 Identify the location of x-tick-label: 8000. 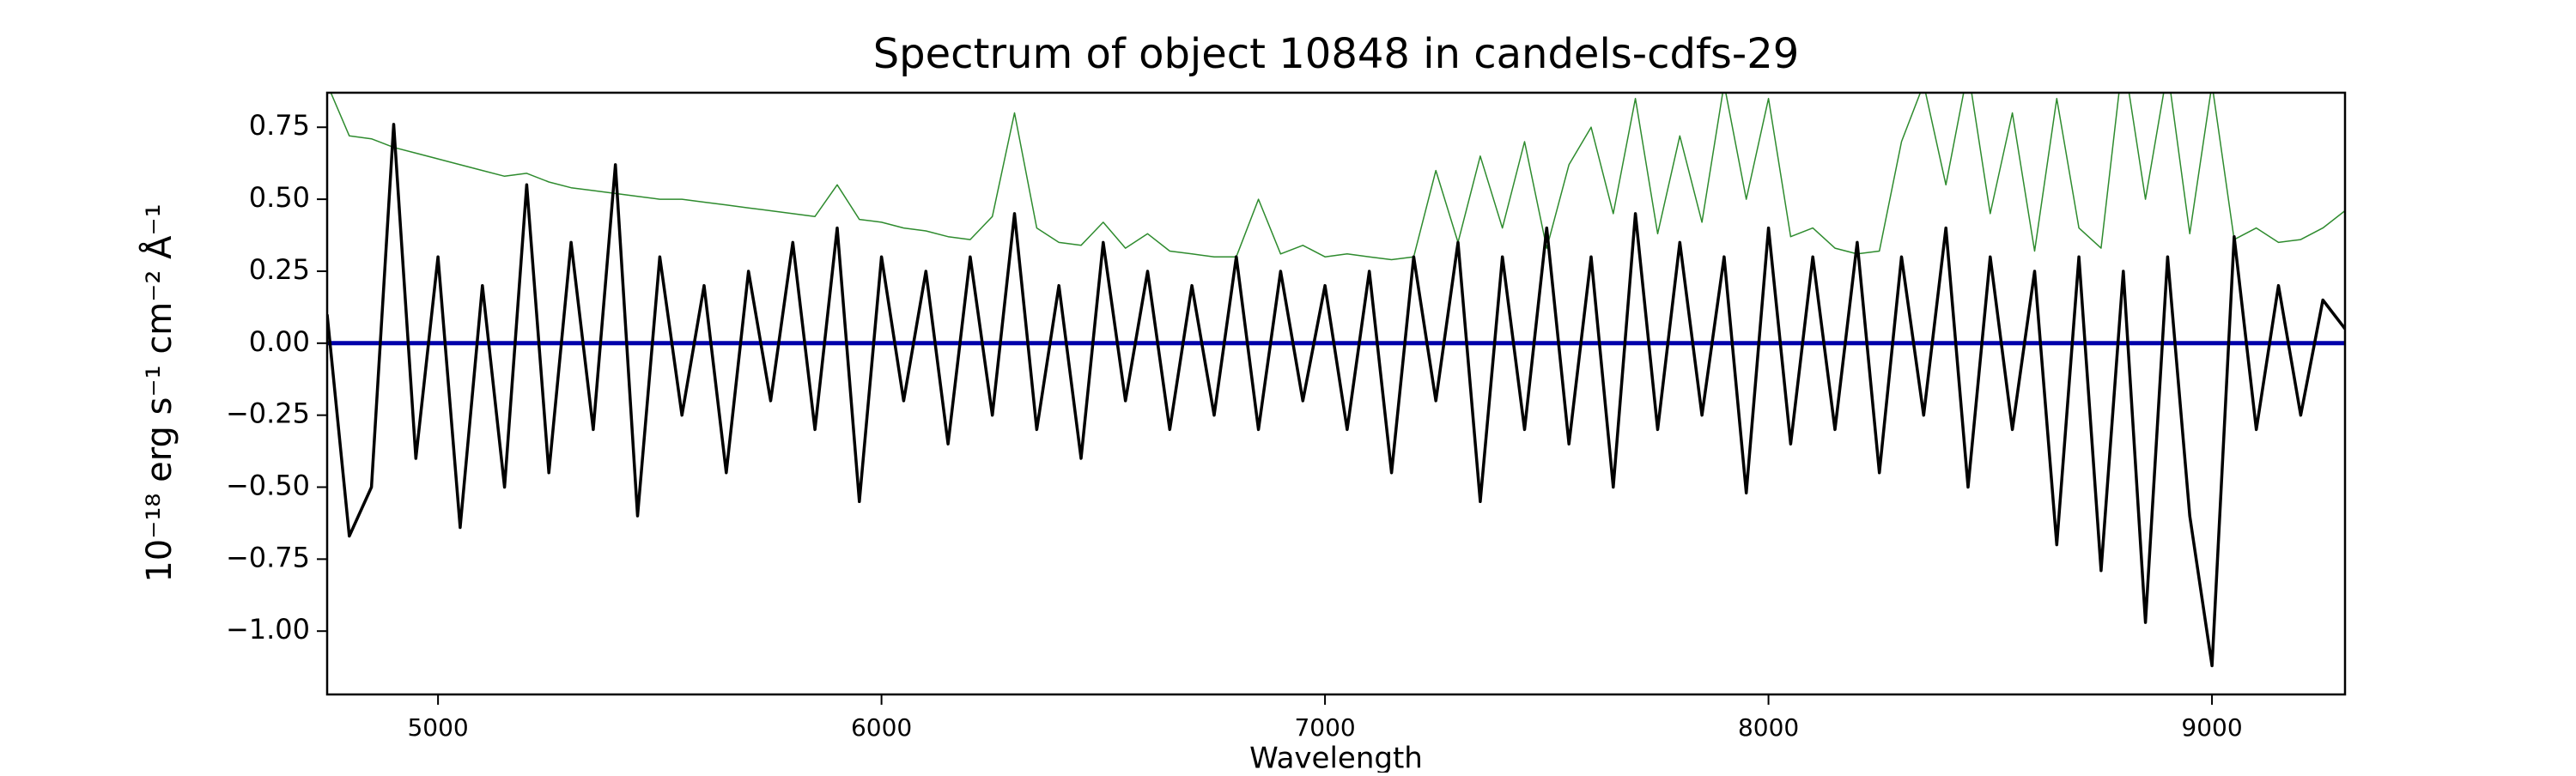
(1769, 728).